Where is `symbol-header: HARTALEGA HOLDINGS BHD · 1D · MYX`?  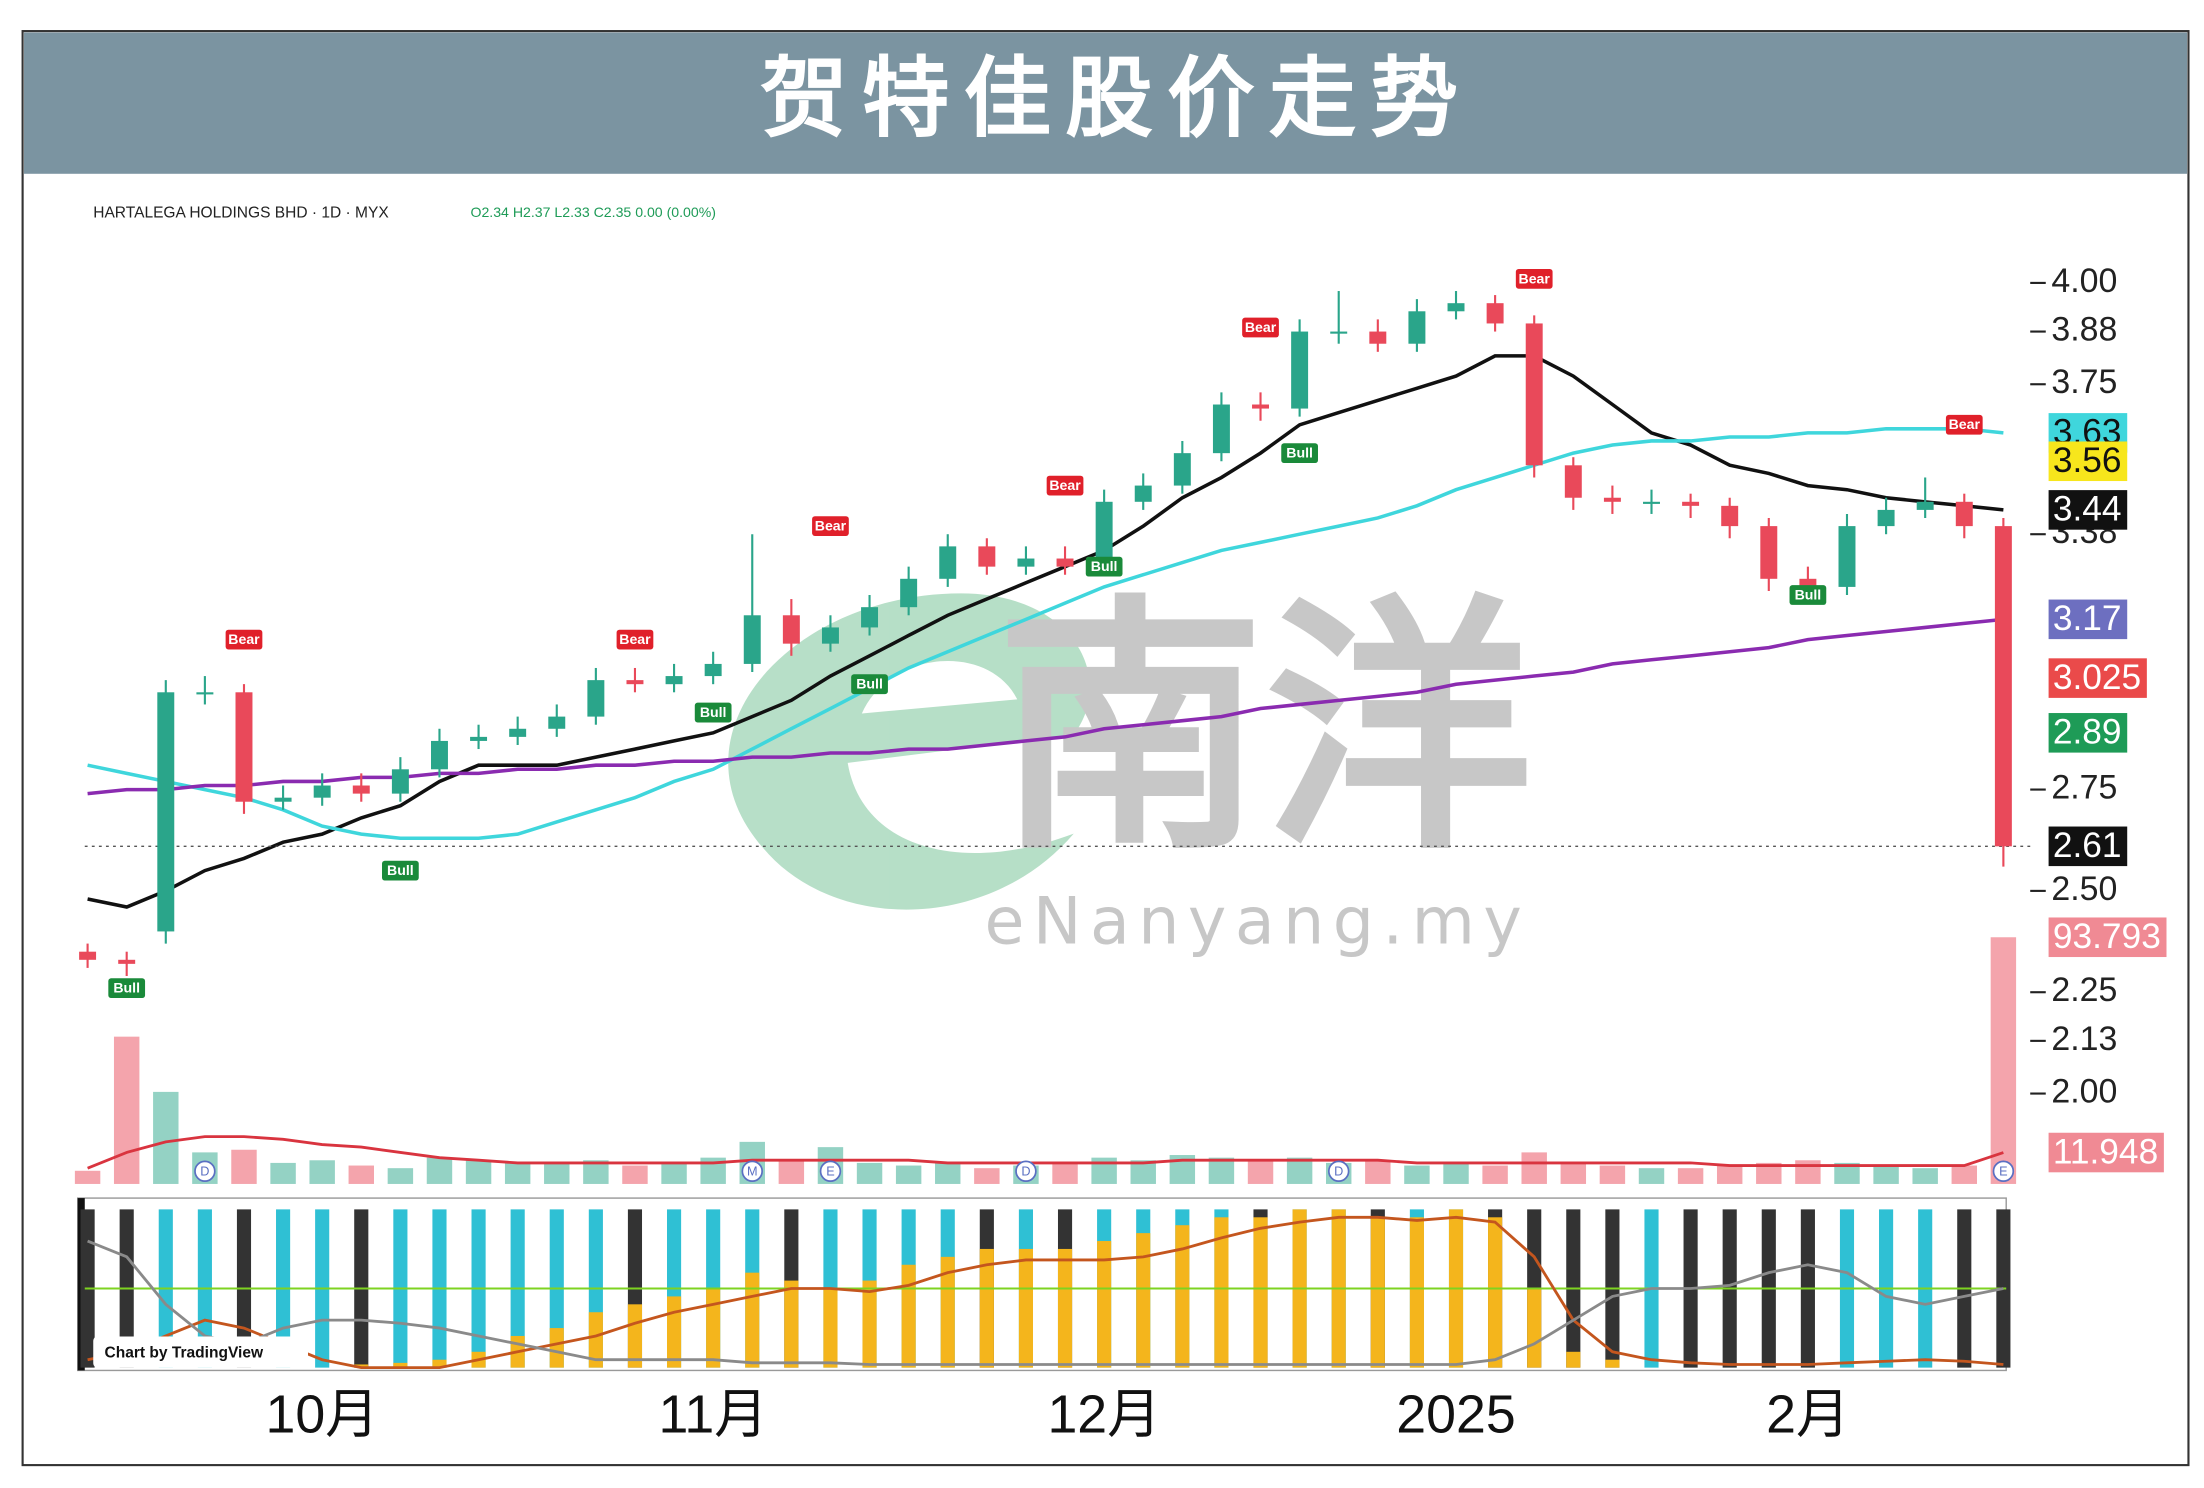
symbol-header: HARTALEGA HOLDINGS BHD · 1D · MYX is located at coordinates (241, 212).